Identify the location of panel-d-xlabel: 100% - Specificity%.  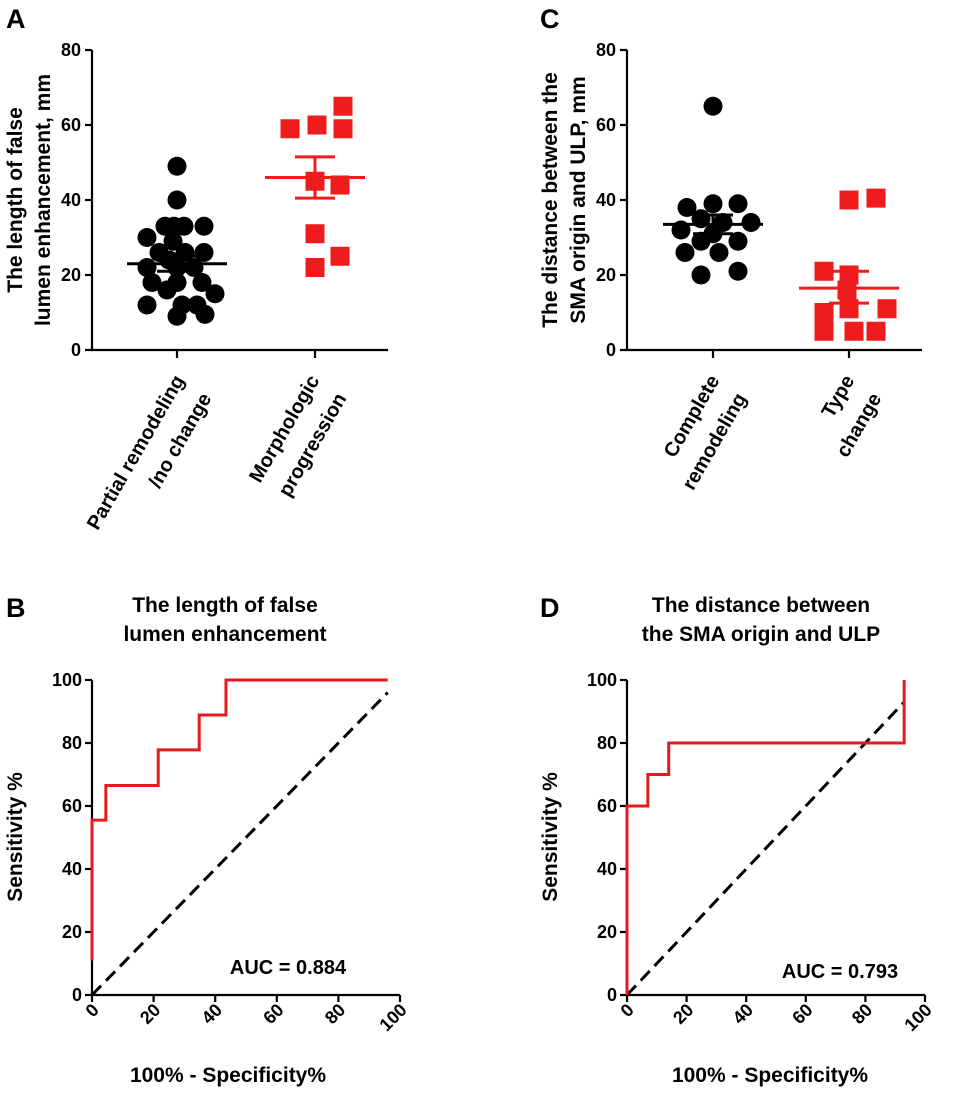
(770, 1075).